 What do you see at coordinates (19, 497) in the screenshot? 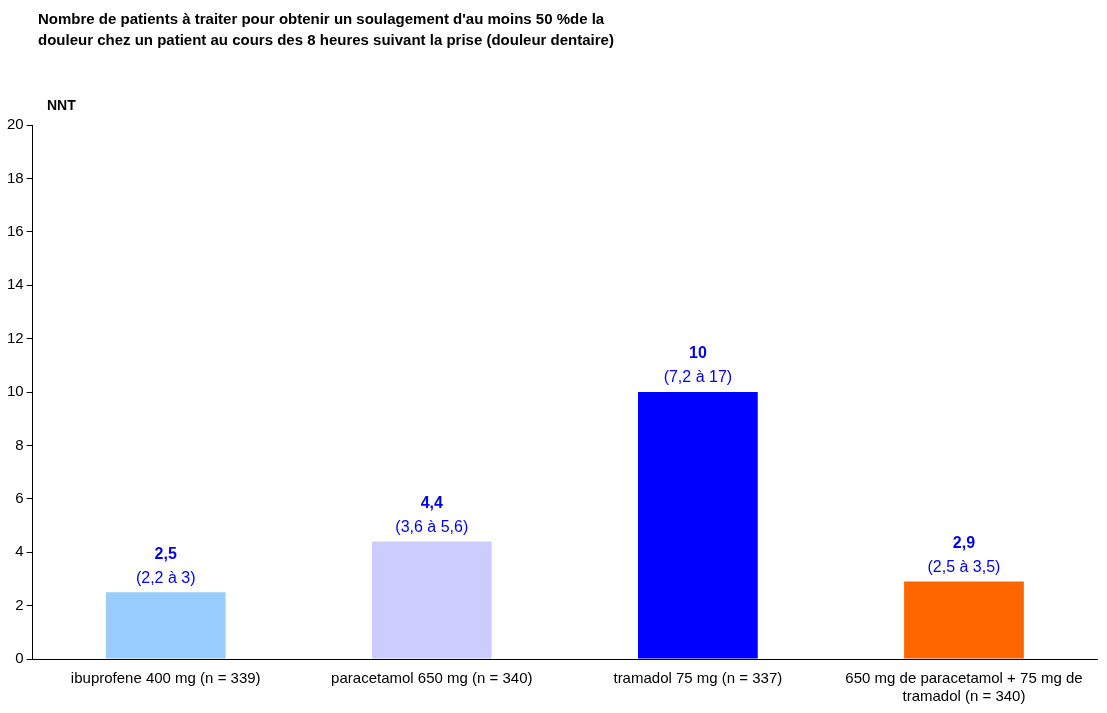
I see `y-tick-label: 6` at bounding box center [19, 497].